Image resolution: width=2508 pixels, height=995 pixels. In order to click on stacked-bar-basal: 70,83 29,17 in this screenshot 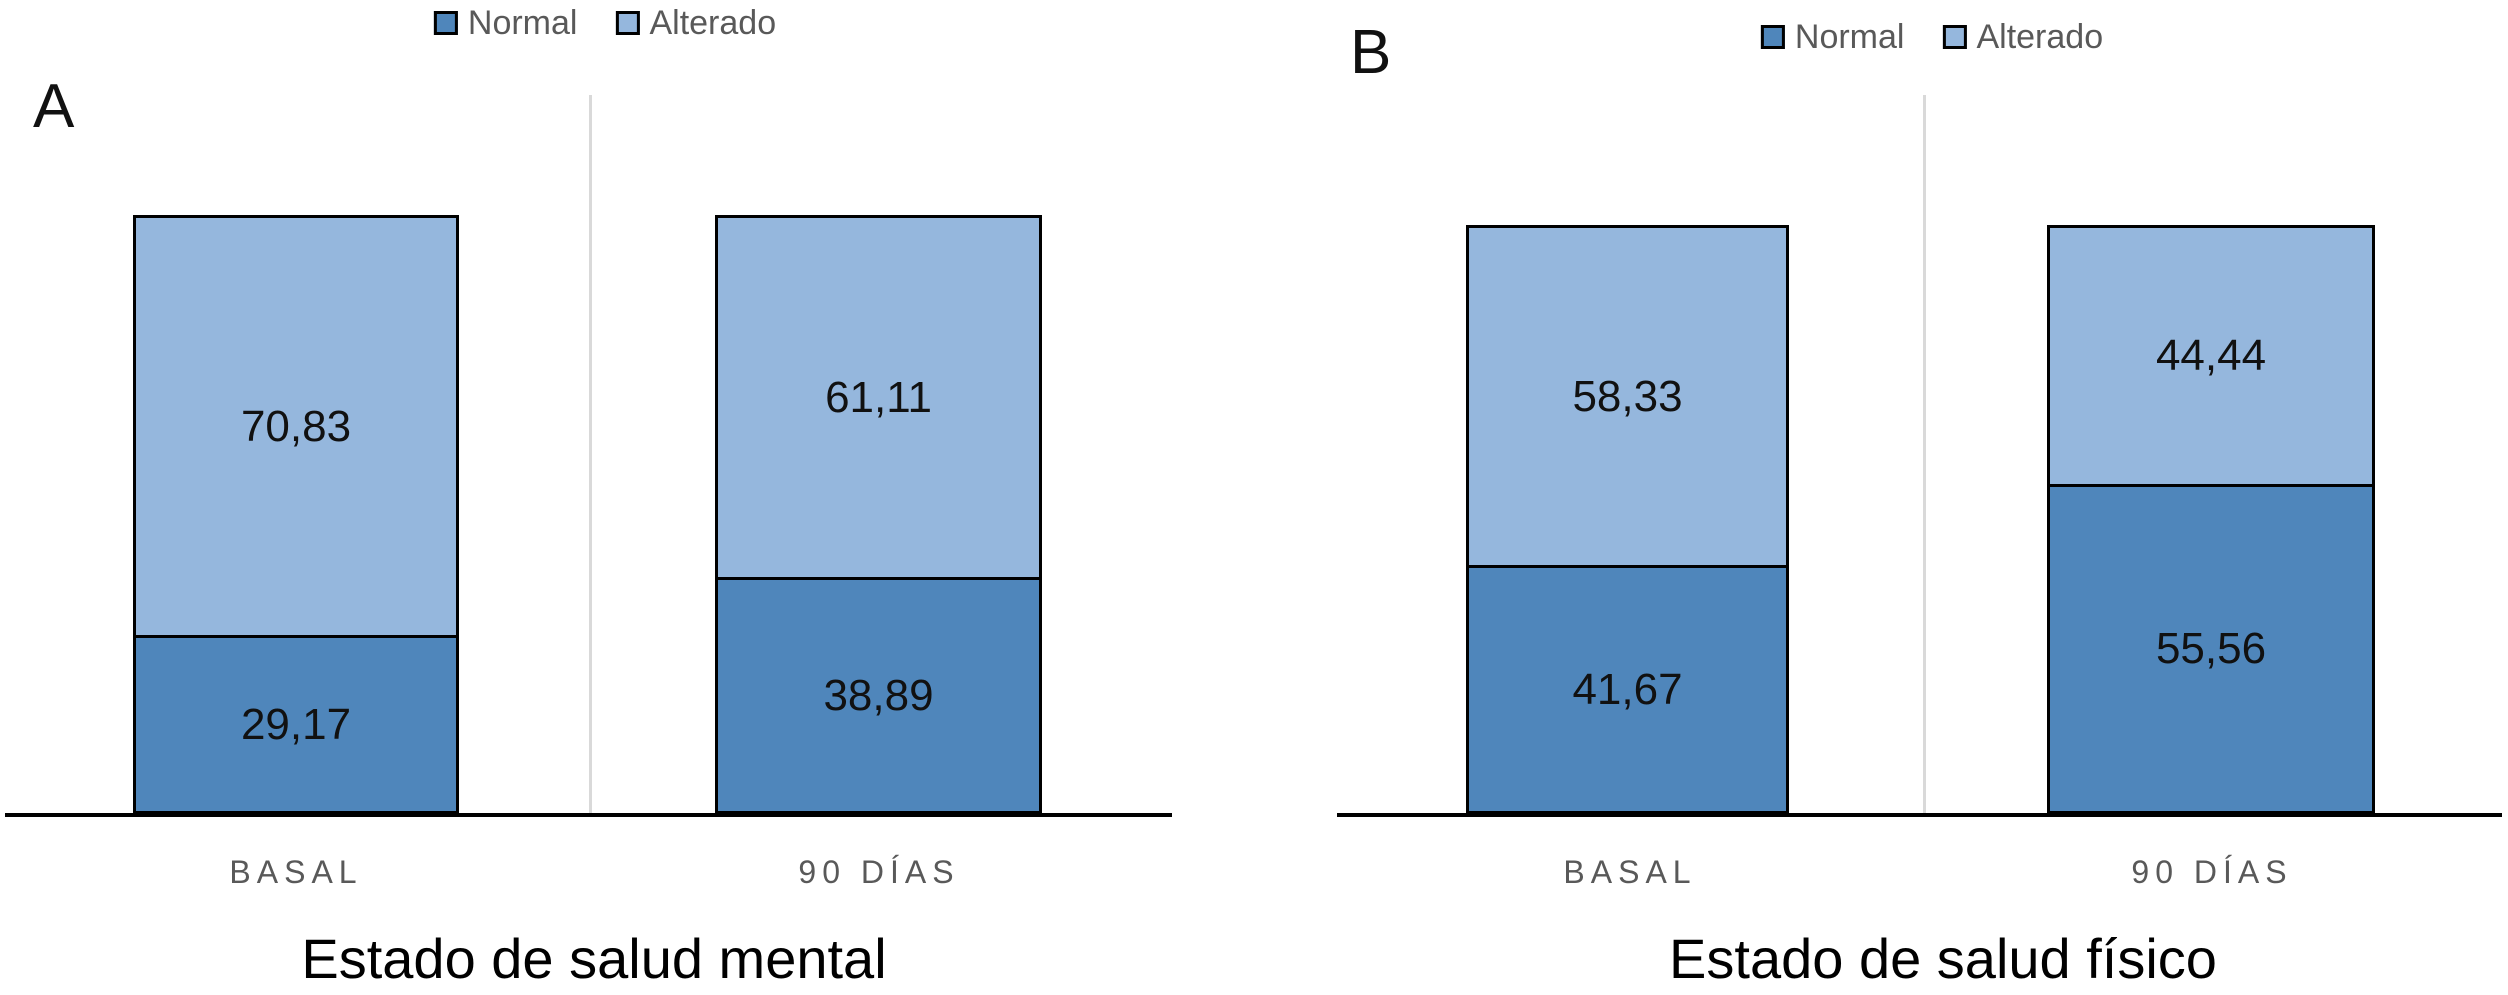, I will do `click(296, 514)`.